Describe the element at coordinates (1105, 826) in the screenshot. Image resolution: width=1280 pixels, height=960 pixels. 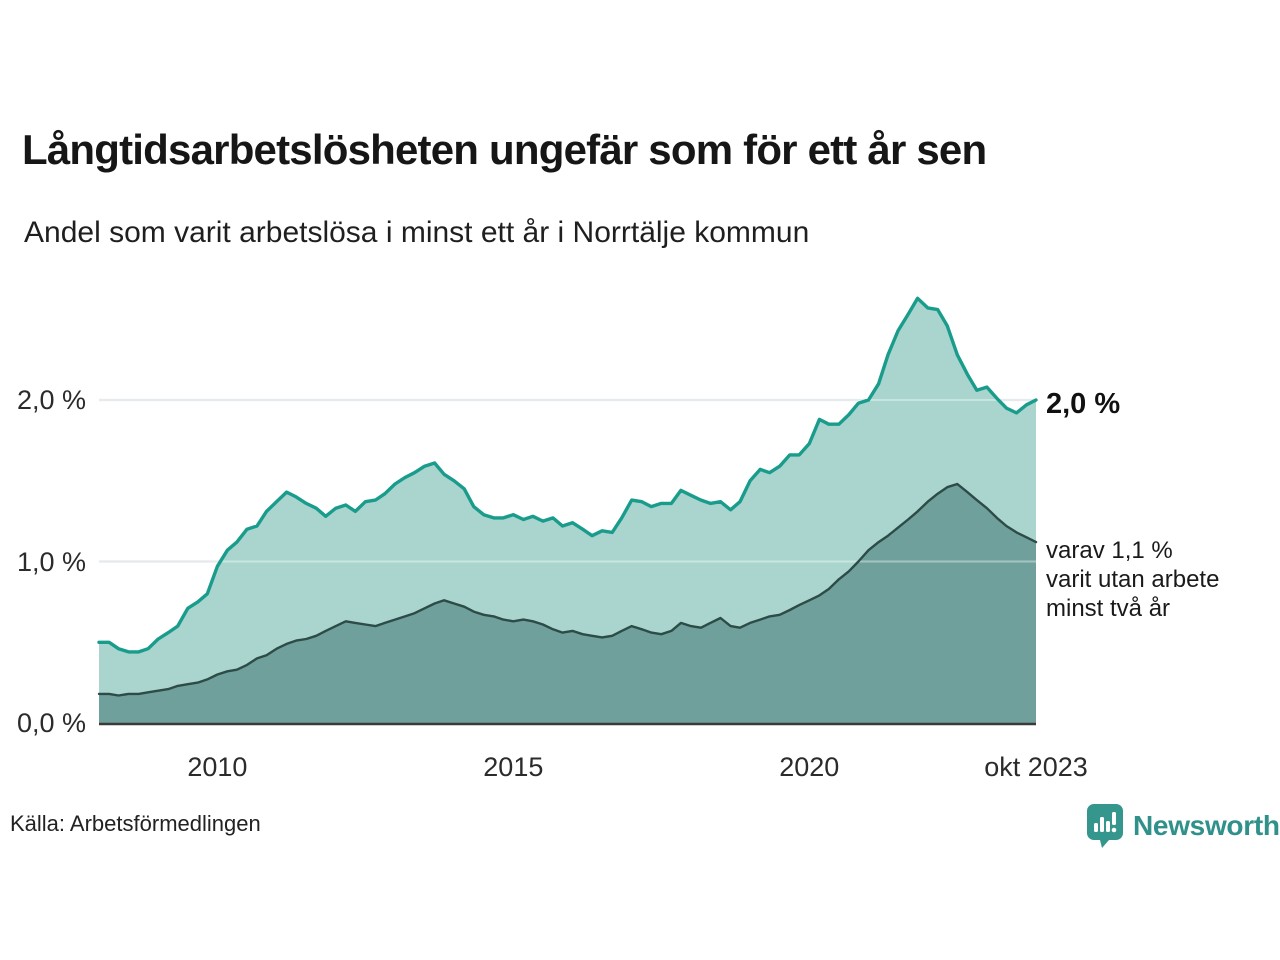
I see `newsworthy-bubble-chart-icon` at that location.